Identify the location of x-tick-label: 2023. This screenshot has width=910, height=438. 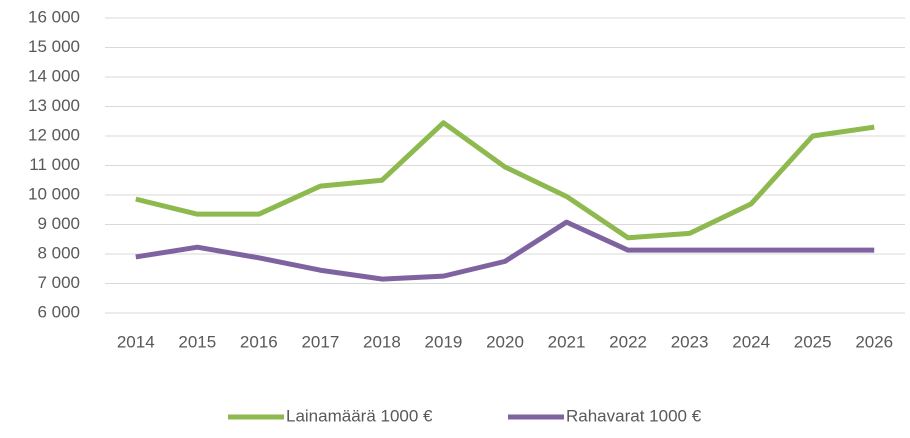
(690, 341).